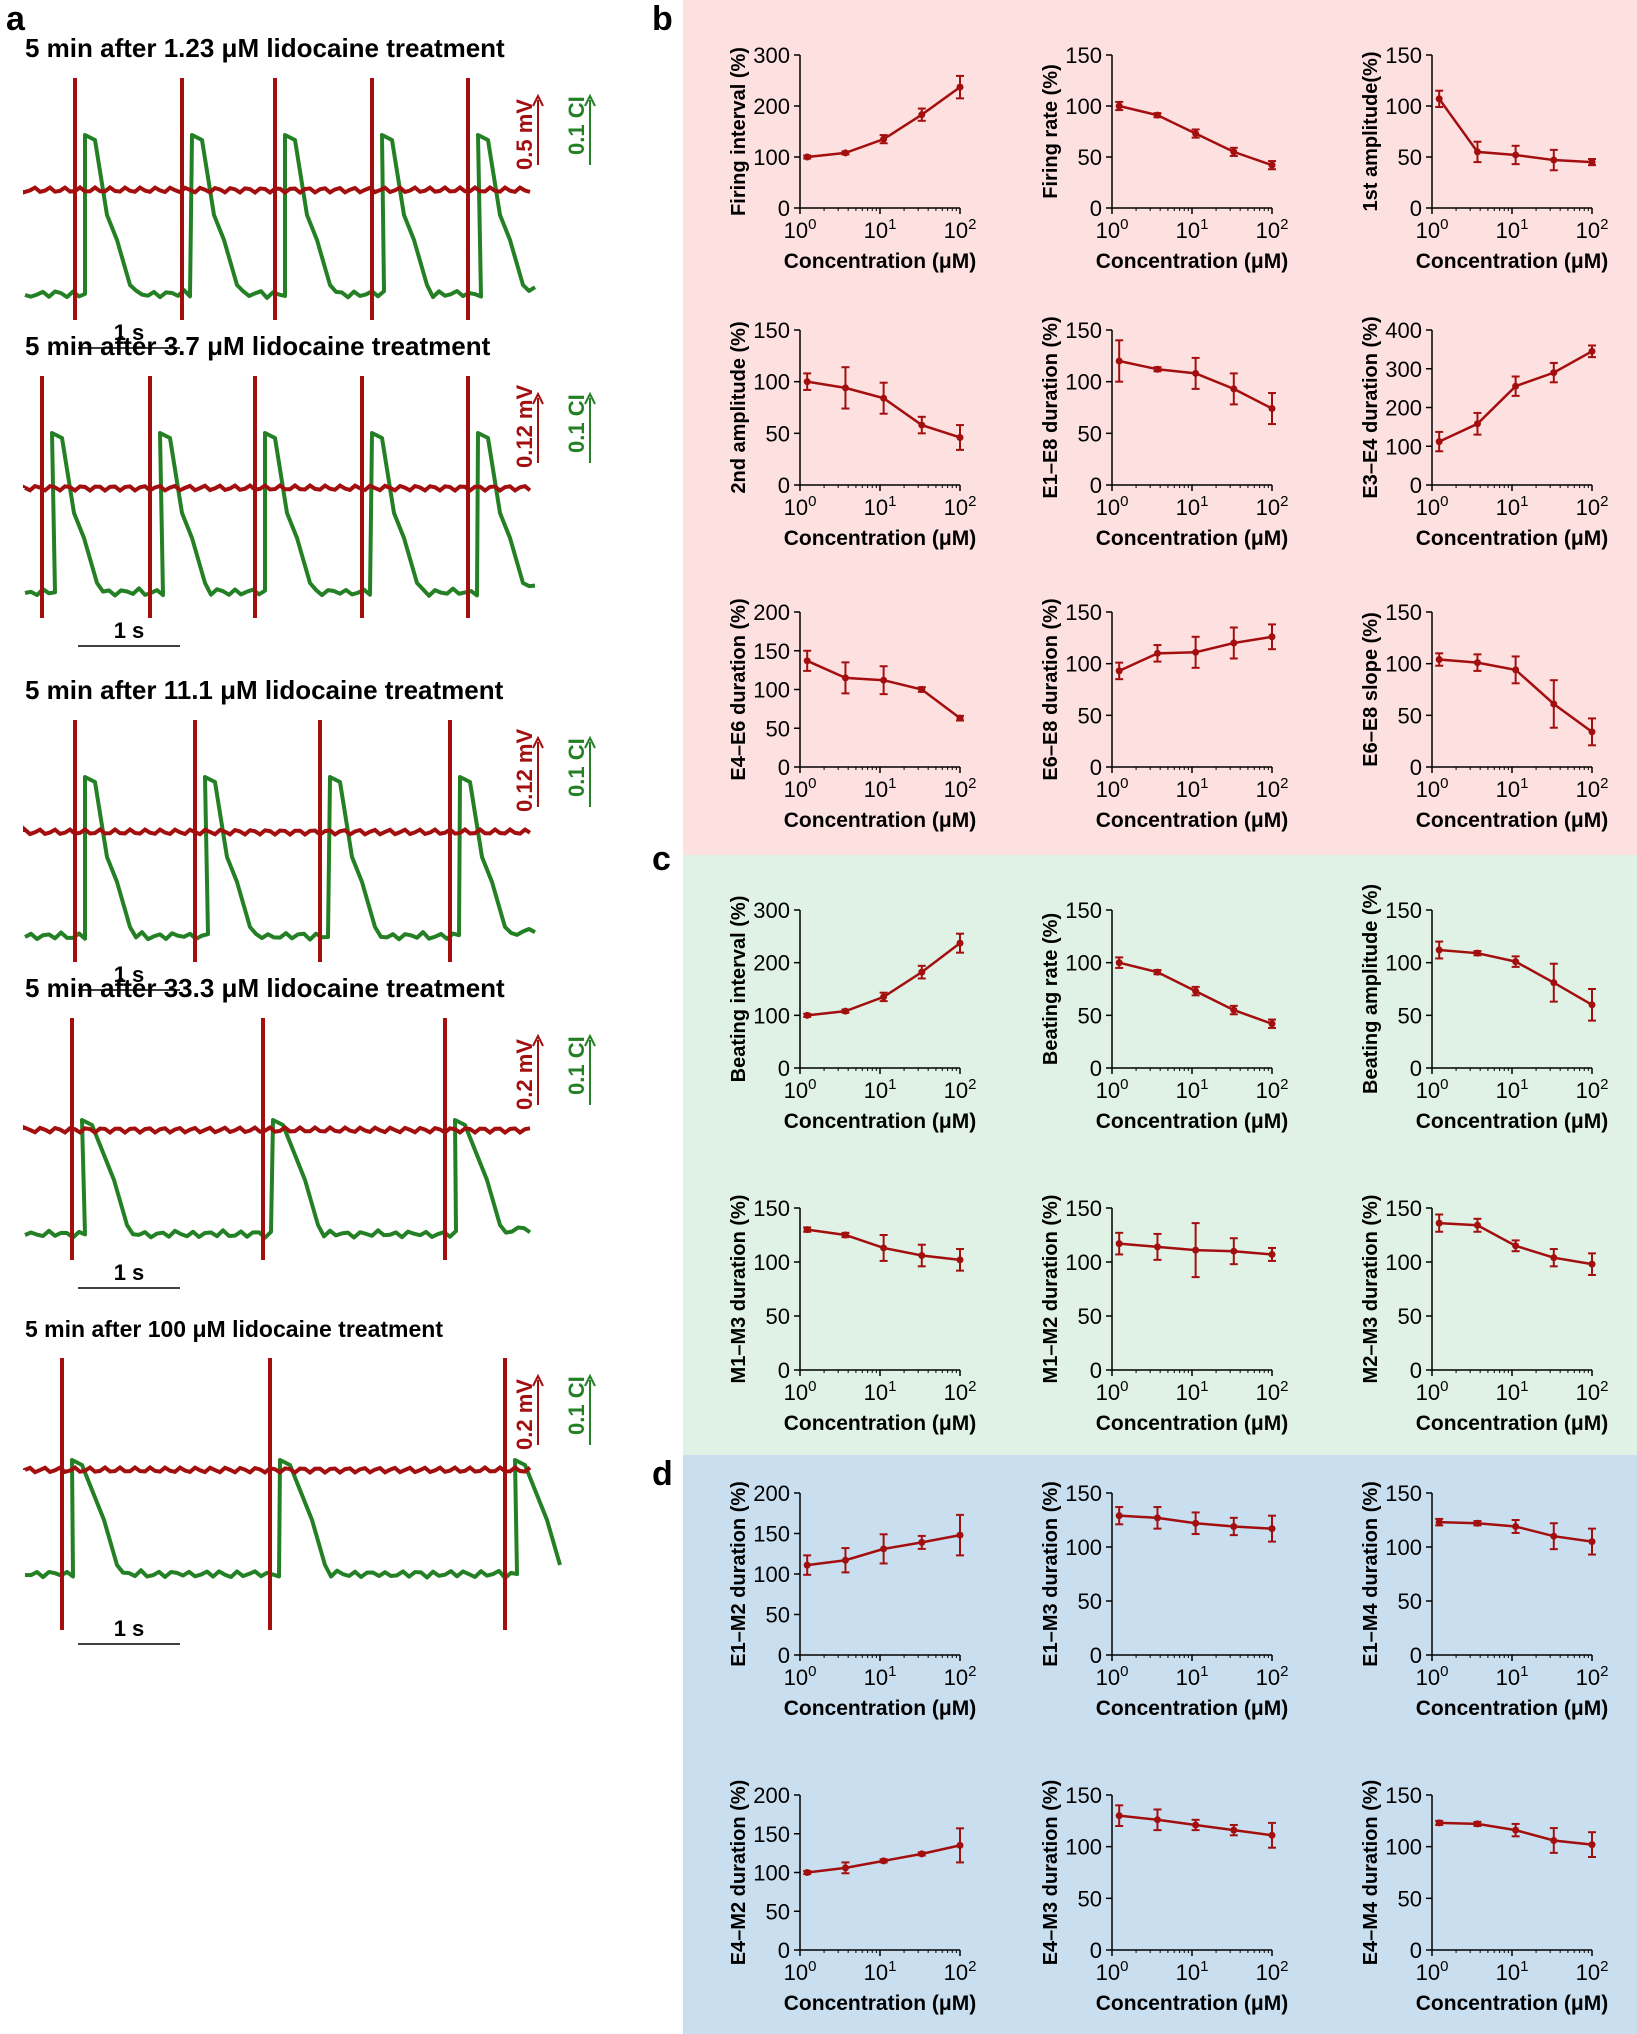  Describe the element at coordinates (1051, 407) in the screenshot. I see `y-axis-label: E1–E8 duration (%)` at that location.